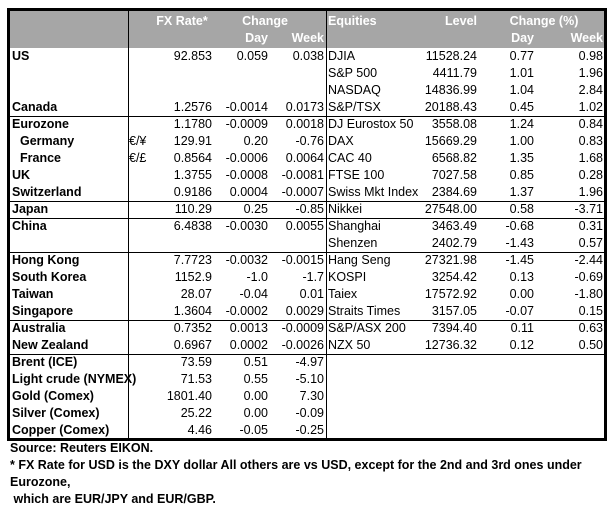 The height and width of the screenshot is (510, 616). Describe the element at coordinates (454, 243) in the screenshot. I see `equity-level: 2402.79` at that location.